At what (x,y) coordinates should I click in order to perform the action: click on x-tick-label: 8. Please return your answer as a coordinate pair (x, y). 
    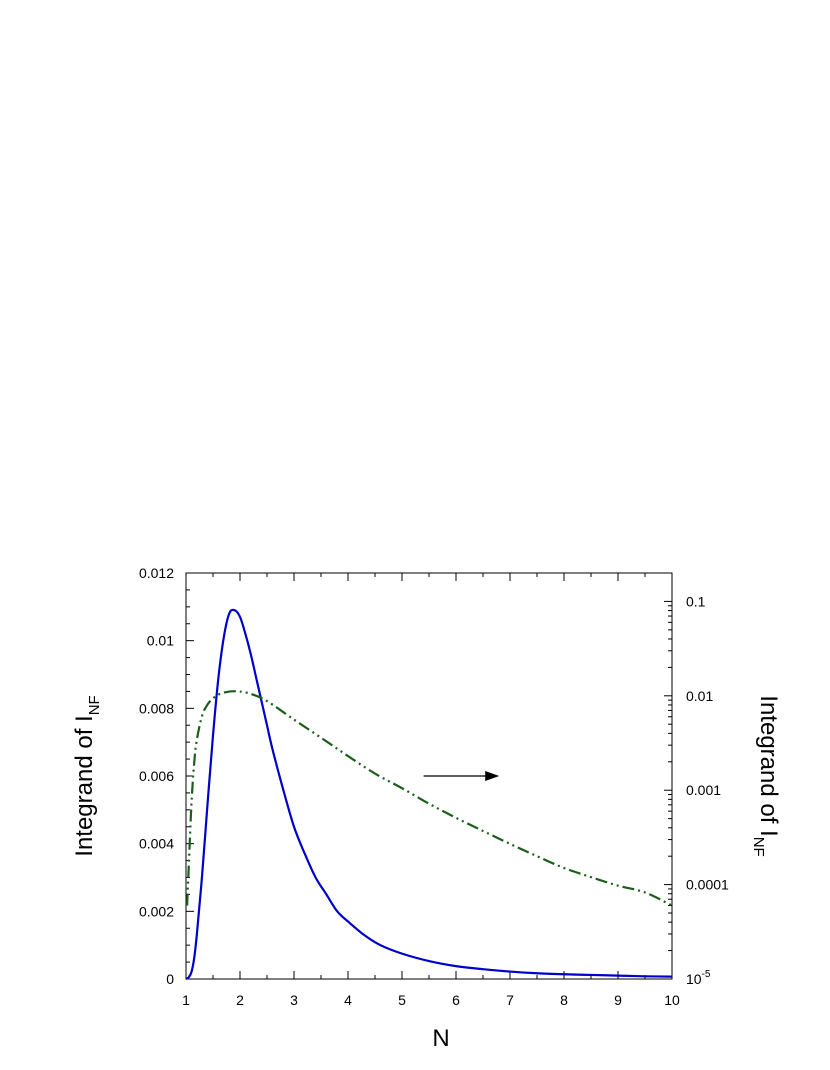
    Looking at the image, I should click on (564, 1000).